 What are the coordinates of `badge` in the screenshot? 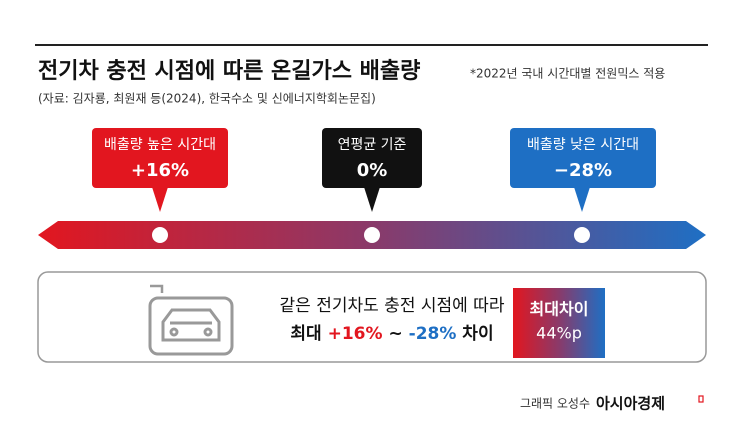 It's located at (559, 323).